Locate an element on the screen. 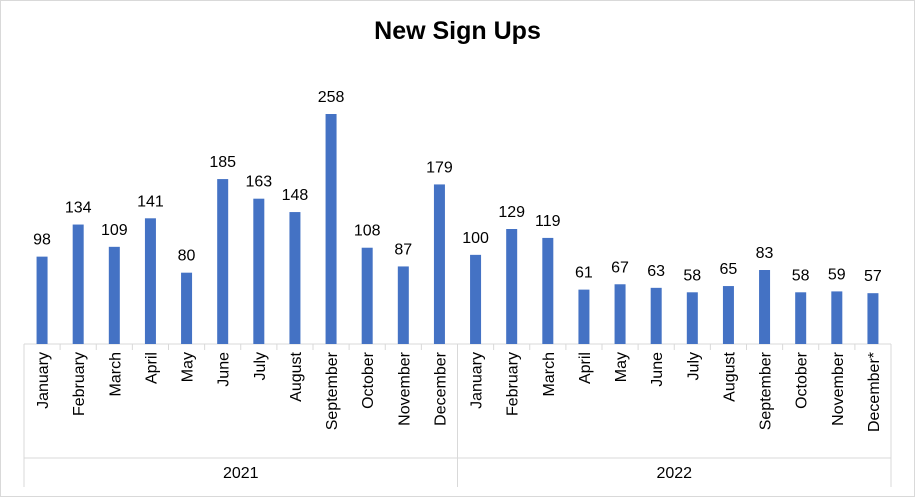 The width and height of the screenshot is (915, 497). data-label: 258 is located at coordinates (331, 97).